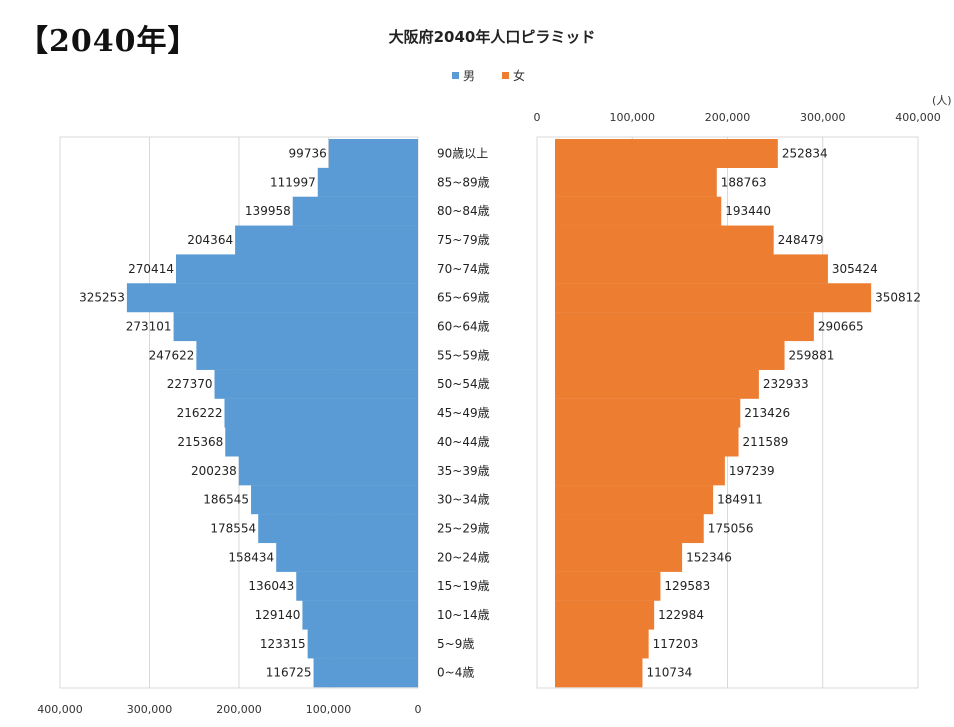  I want to click on male-value-label: 270414, so click(151, 269).